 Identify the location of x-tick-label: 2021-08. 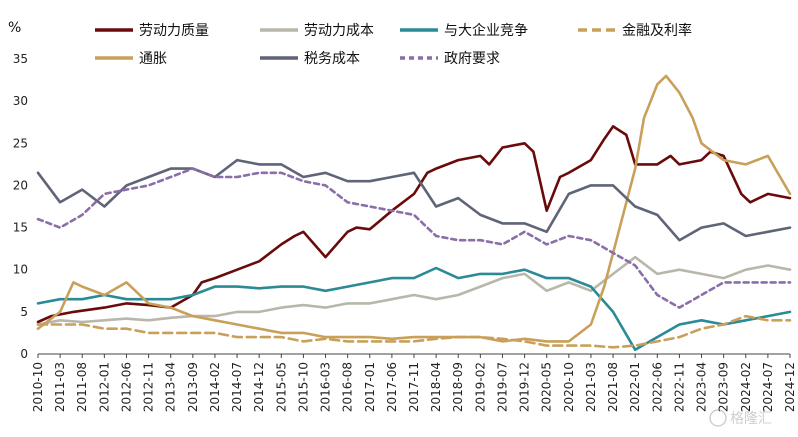
(613, 387).